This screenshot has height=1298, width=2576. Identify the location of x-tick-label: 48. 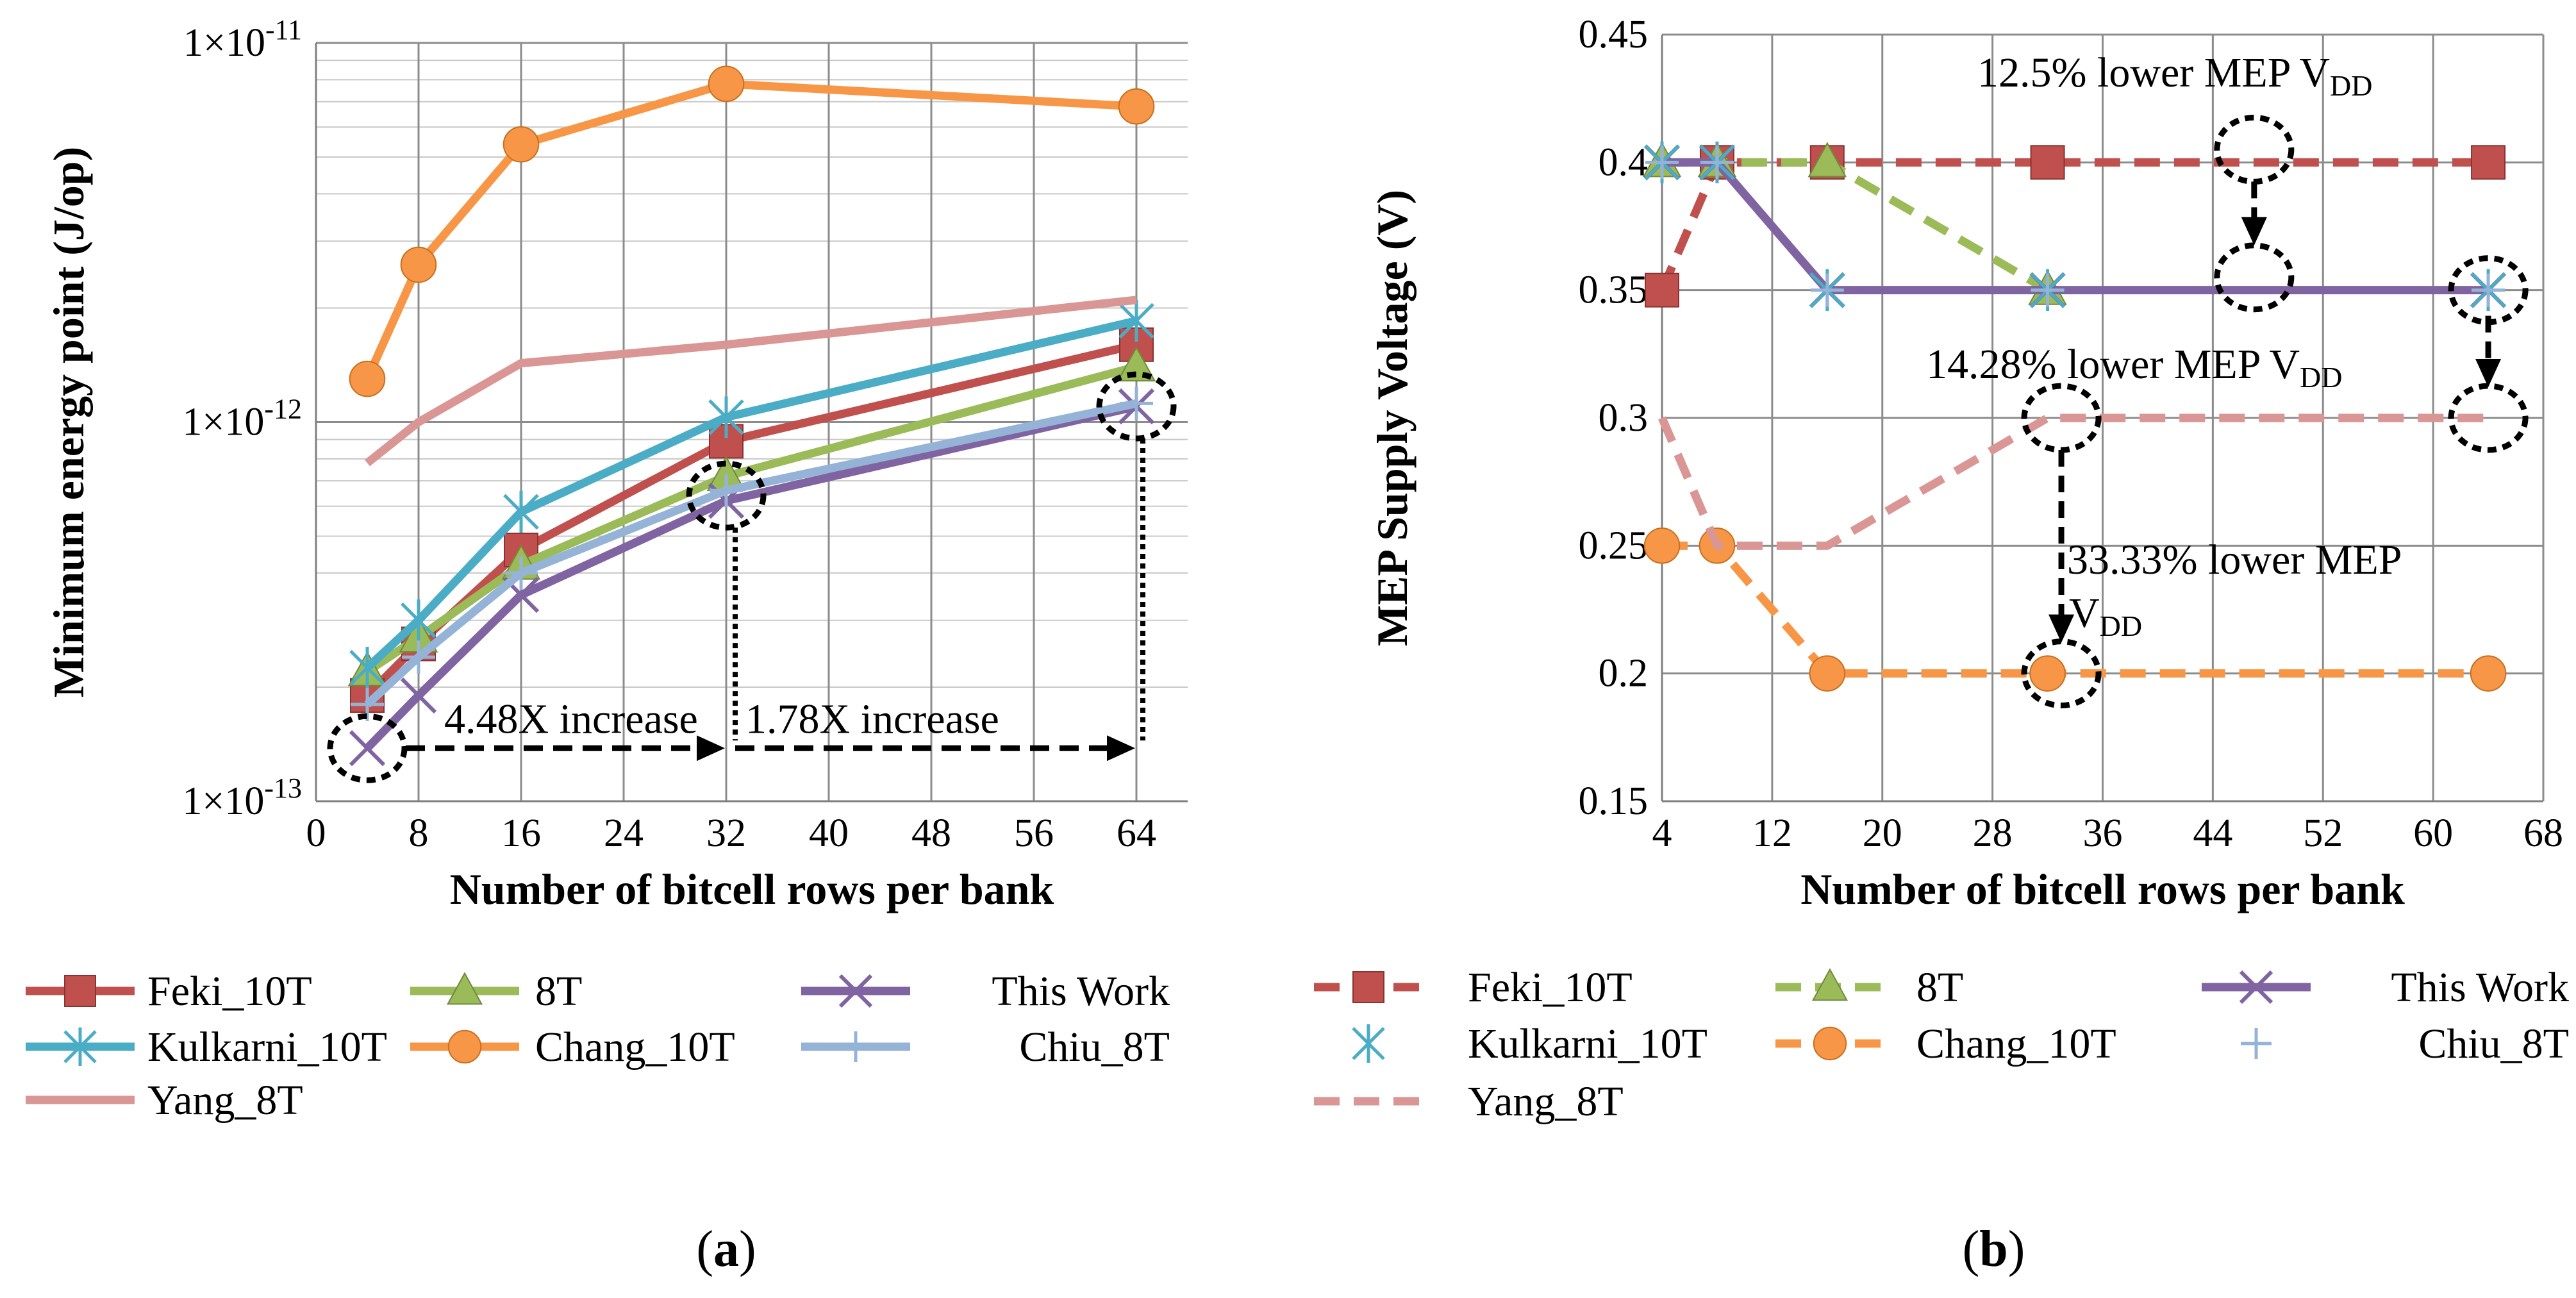
(931, 833).